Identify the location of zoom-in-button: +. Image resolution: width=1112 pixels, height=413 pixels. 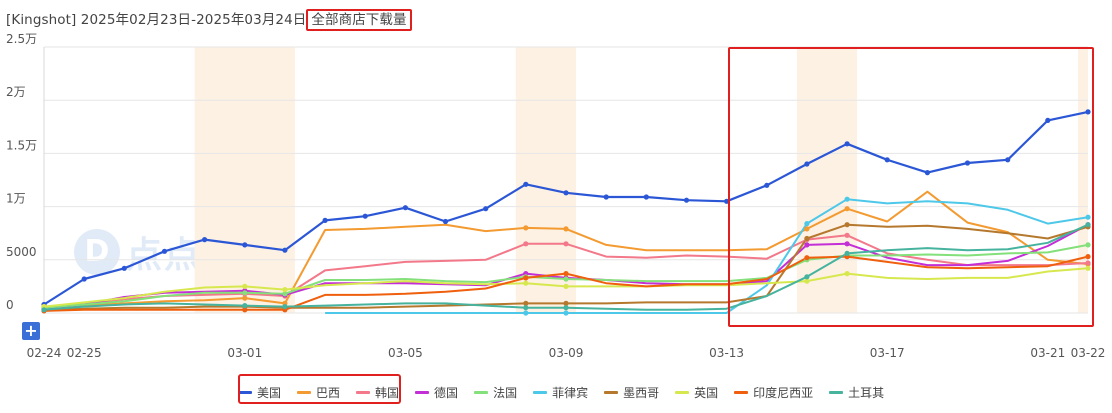
(31, 331).